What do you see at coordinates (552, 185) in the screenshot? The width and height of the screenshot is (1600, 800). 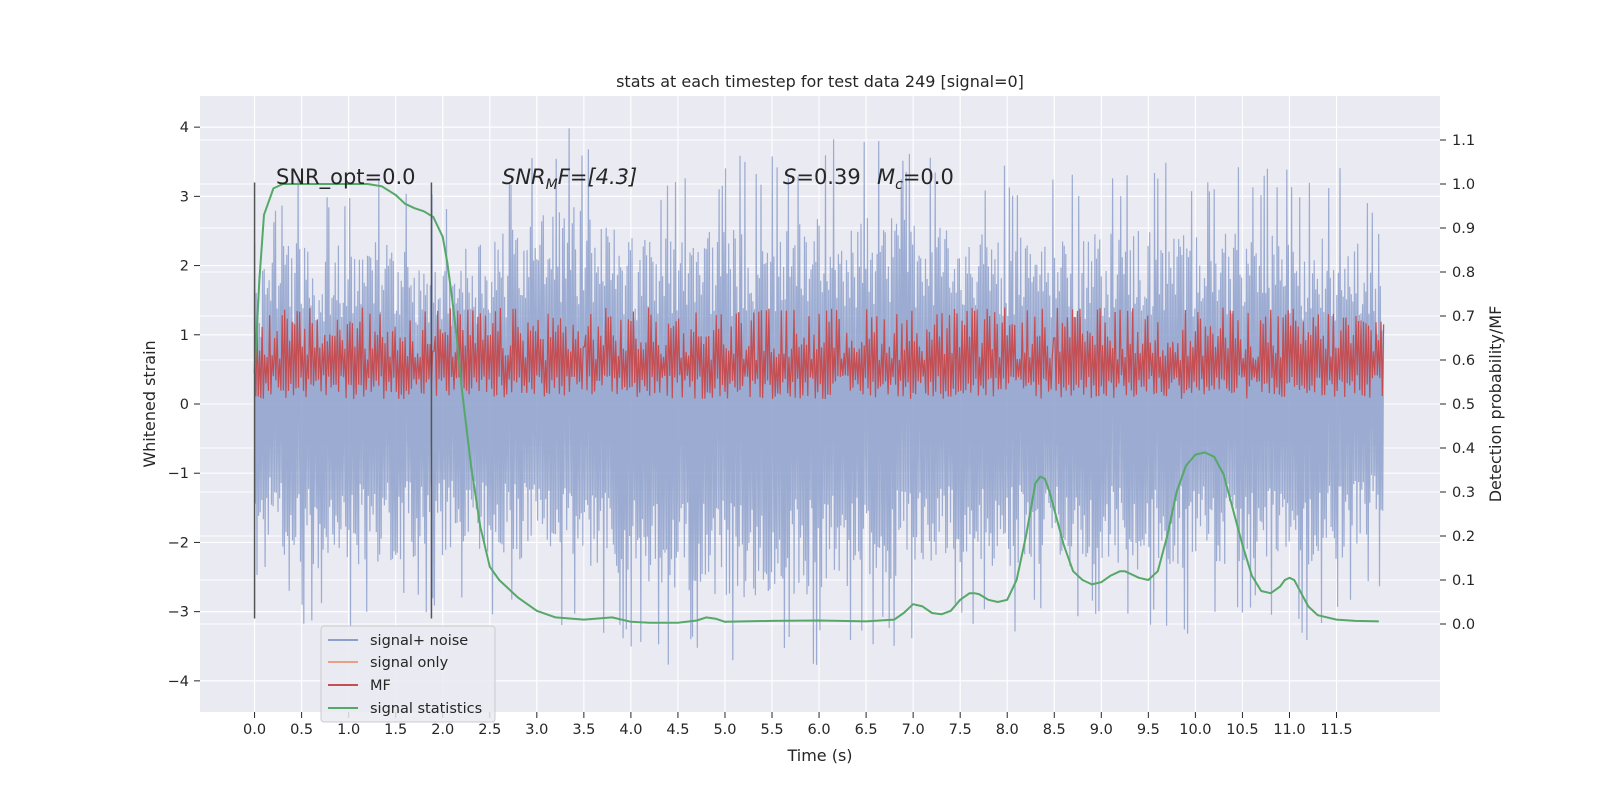 I see `annotation-snr-mf-sub: M` at bounding box center [552, 185].